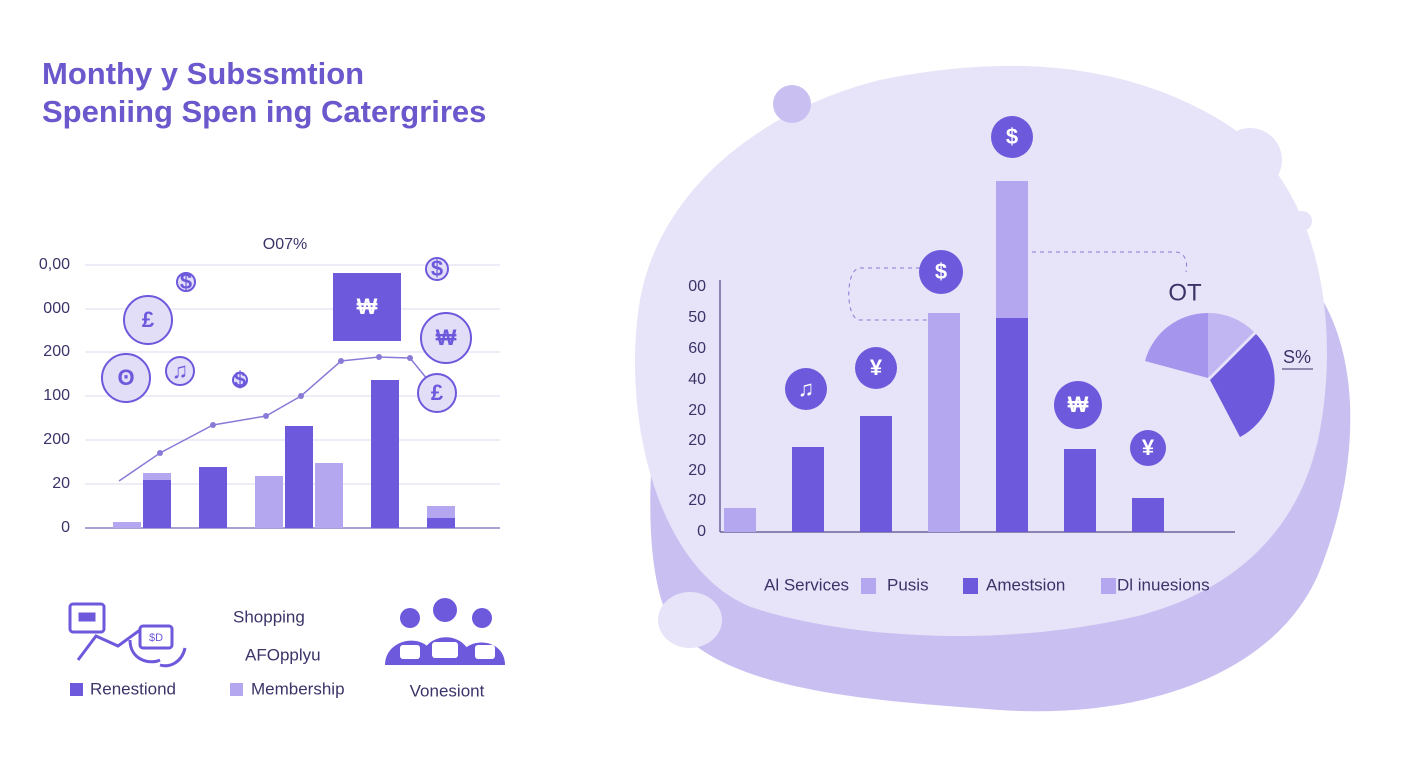 The image size is (1408, 768). Describe the element at coordinates (697, 286) in the screenshot. I see `axis-label: 00` at that location.